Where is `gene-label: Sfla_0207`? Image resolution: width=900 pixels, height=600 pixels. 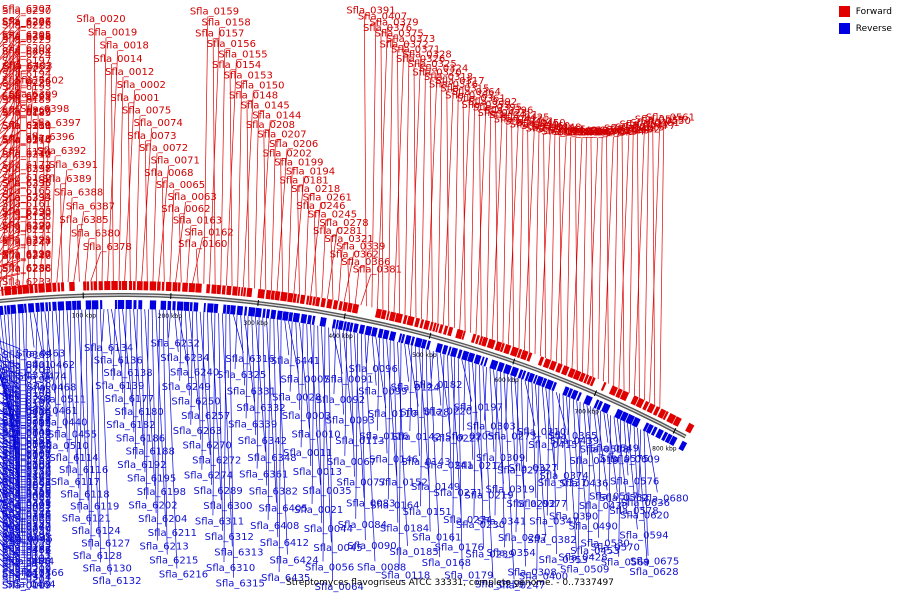 gene-label: Sfla_0207 is located at coordinates (281, 135).